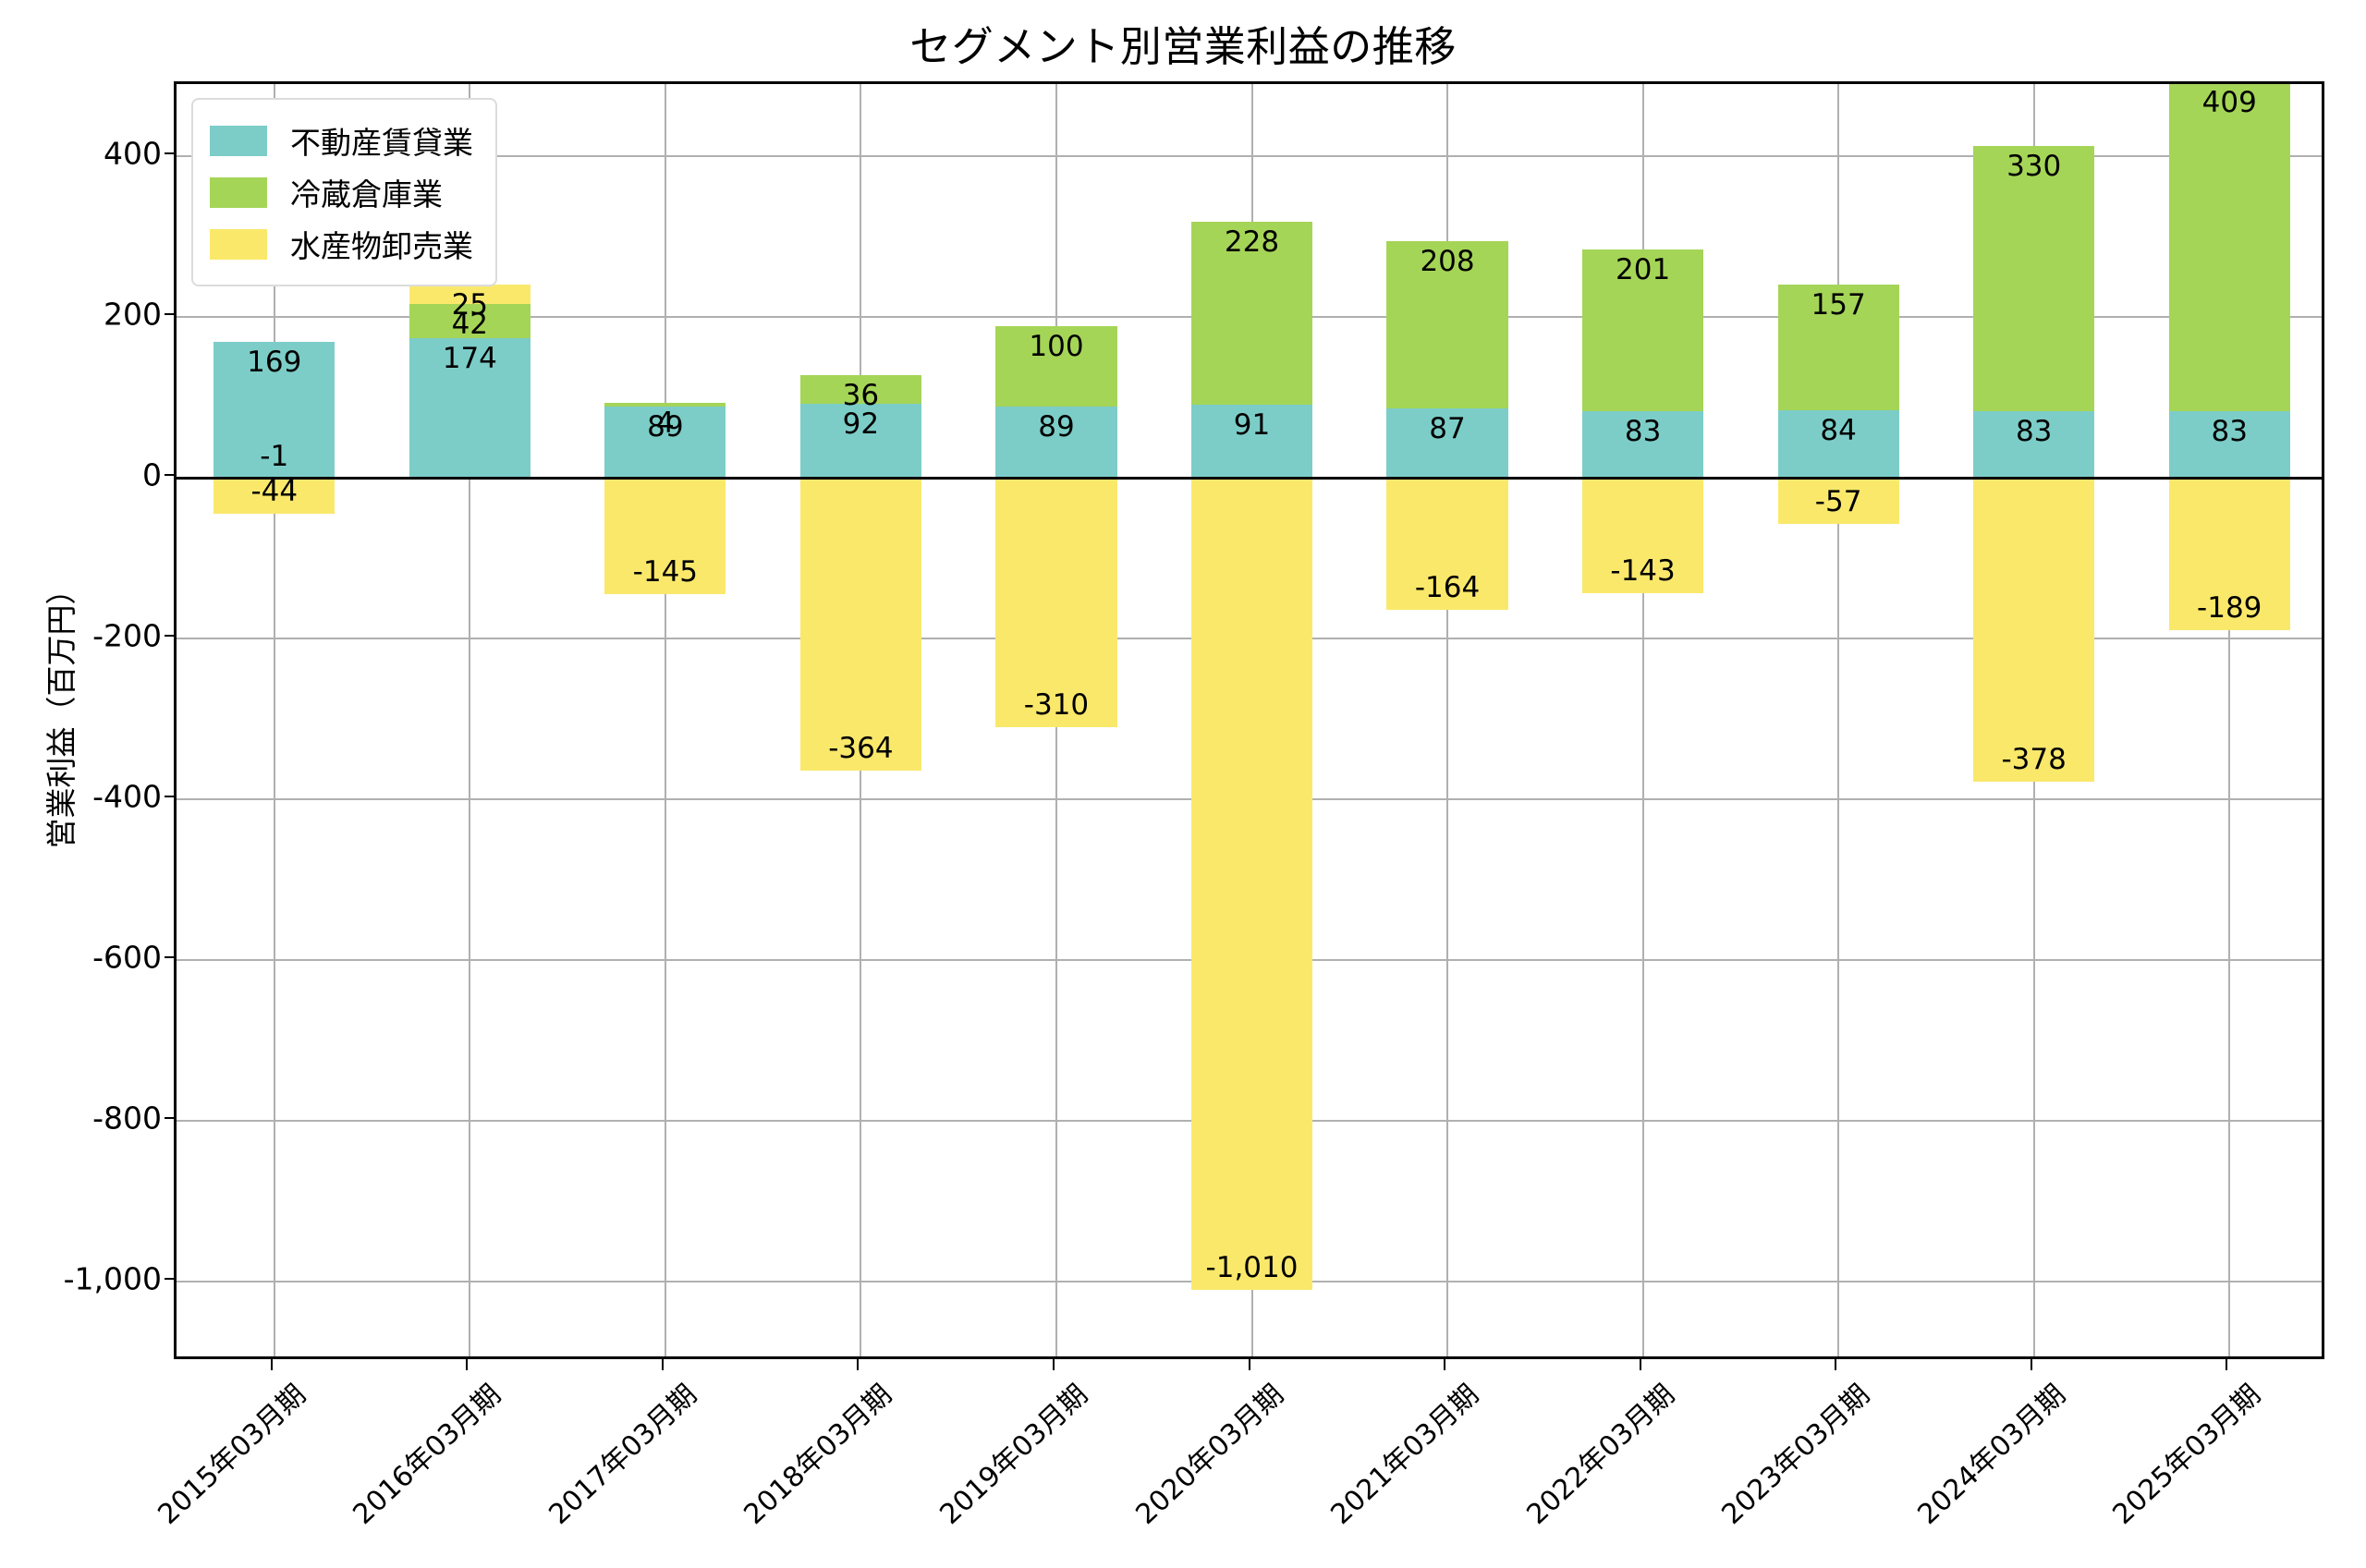 Image resolution: width=2366 pixels, height=1568 pixels. What do you see at coordinates (1209, 1455) in the screenshot?
I see `x-tick-label: 2020年03月期` at bounding box center [1209, 1455].